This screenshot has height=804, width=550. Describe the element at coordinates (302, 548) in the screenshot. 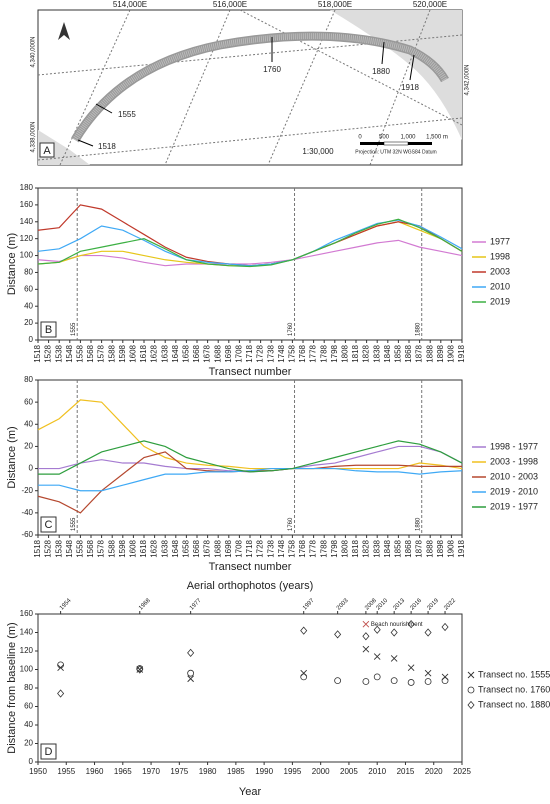

I see `x-tick-label: 1768` at that location.